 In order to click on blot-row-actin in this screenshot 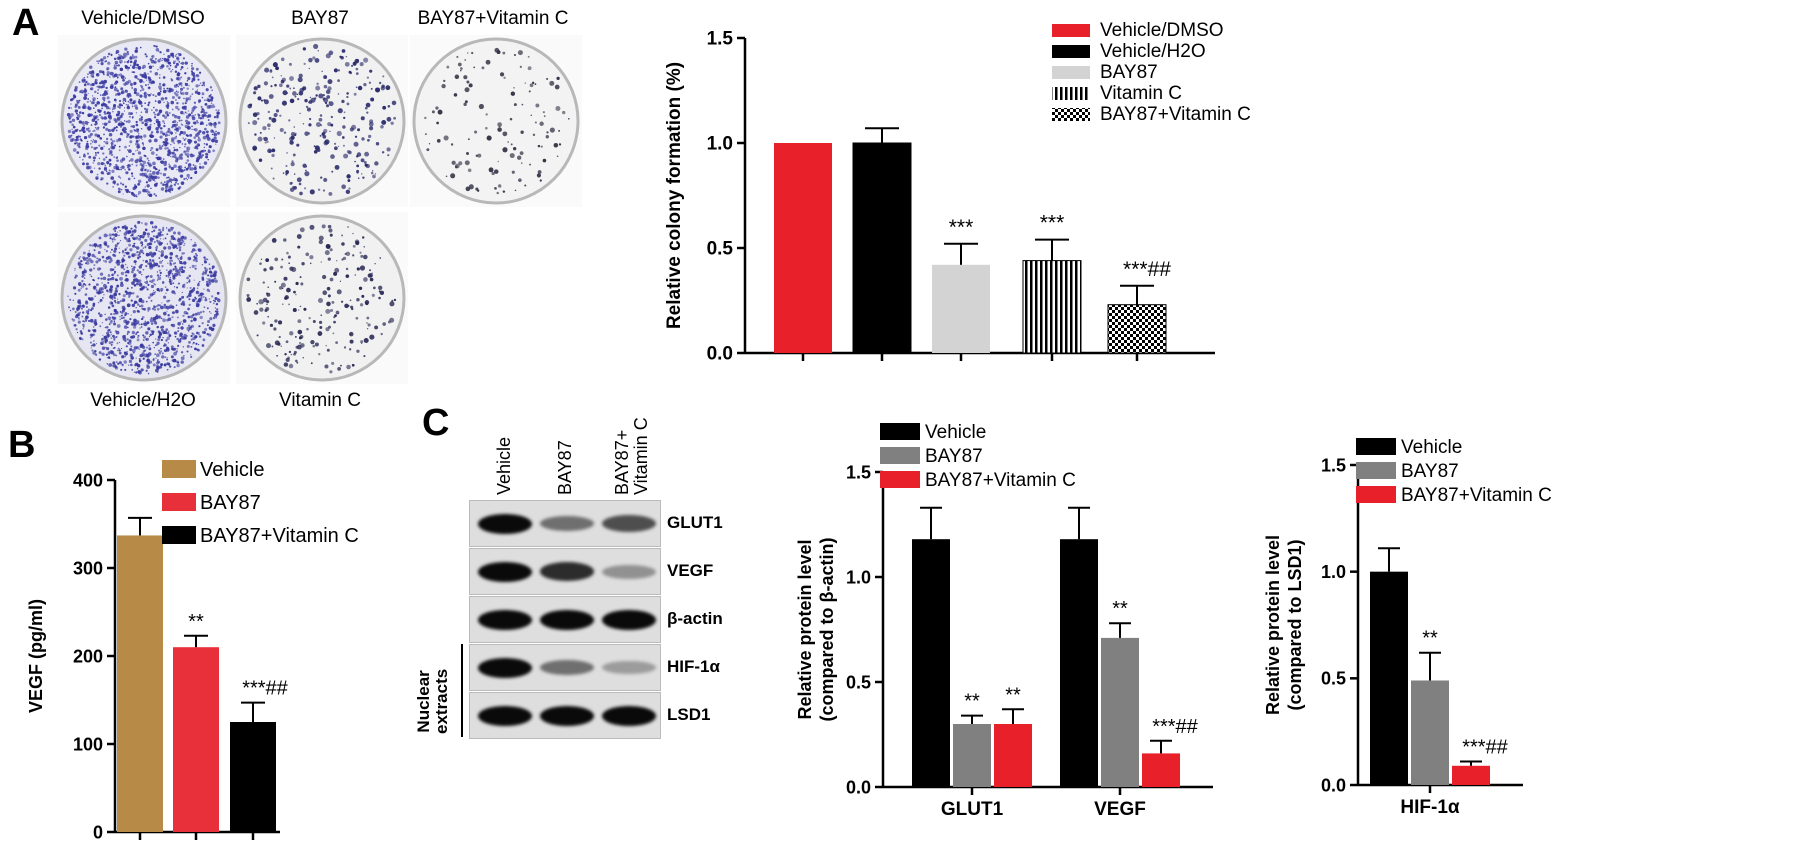, I will do `click(565, 619)`.